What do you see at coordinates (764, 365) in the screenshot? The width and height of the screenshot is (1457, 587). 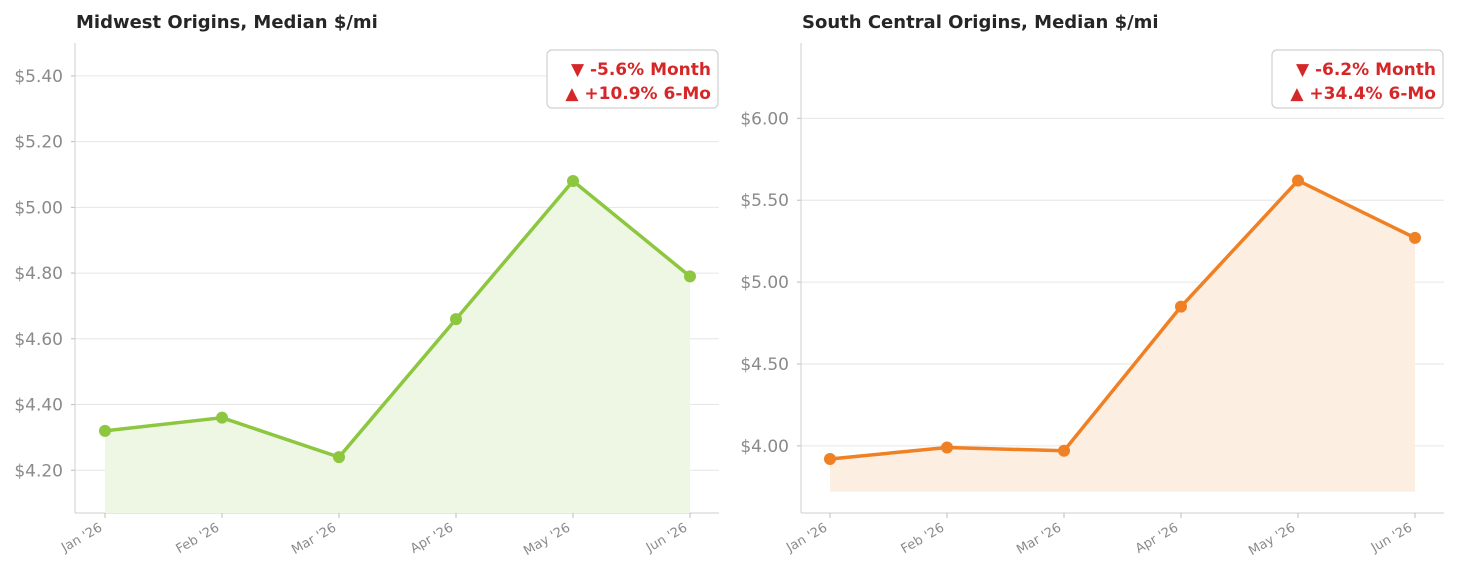 I see `y-tick-label: $4.50` at bounding box center [764, 365].